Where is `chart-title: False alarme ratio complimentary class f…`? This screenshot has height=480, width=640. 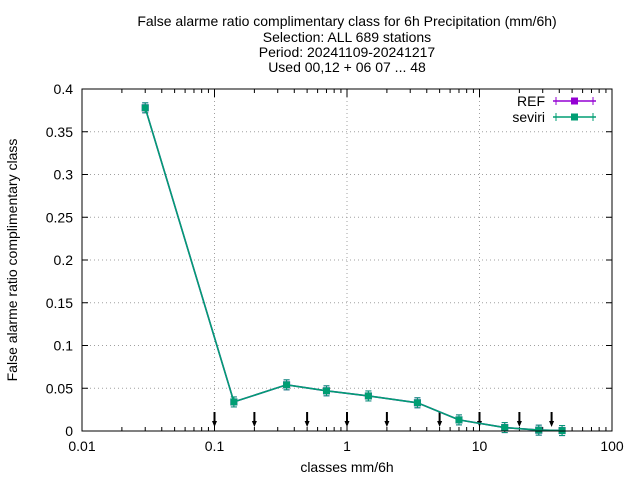
chart-title: False alarme ratio complimentary class f… is located at coordinates (346, 44).